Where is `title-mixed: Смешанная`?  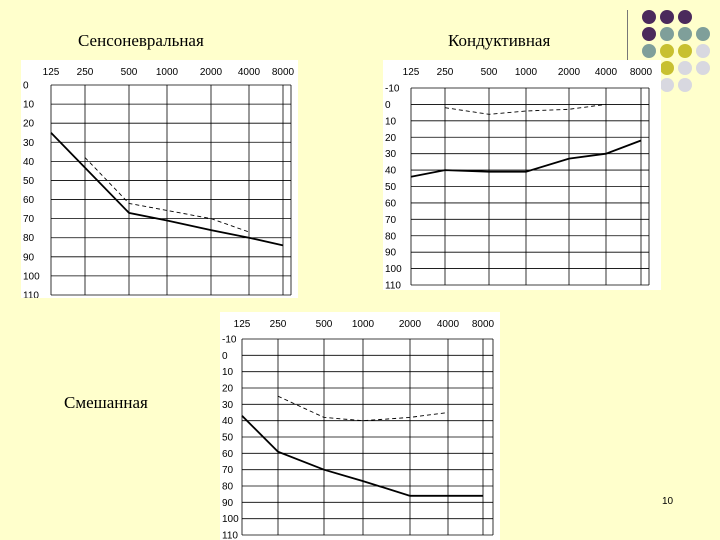
title-mixed: Смешанная is located at coordinates (106, 402).